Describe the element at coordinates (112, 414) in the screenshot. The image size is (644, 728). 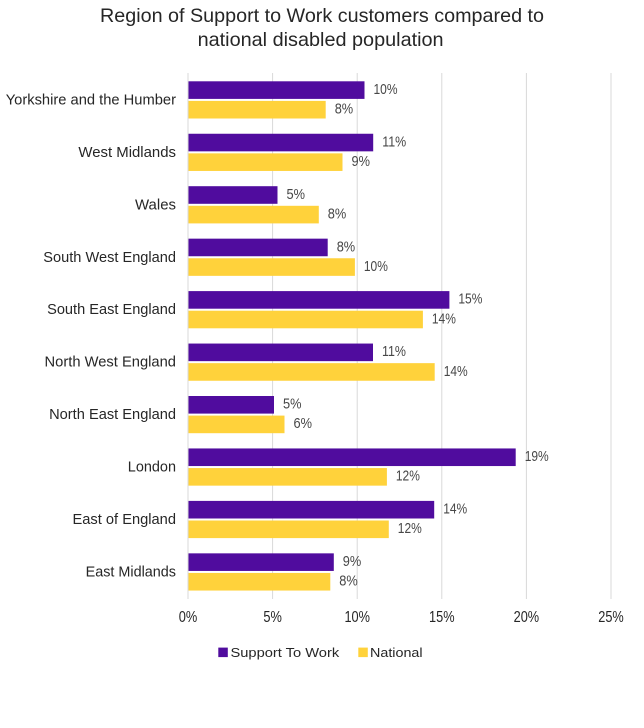
I see `svg-text: North East England` at that location.